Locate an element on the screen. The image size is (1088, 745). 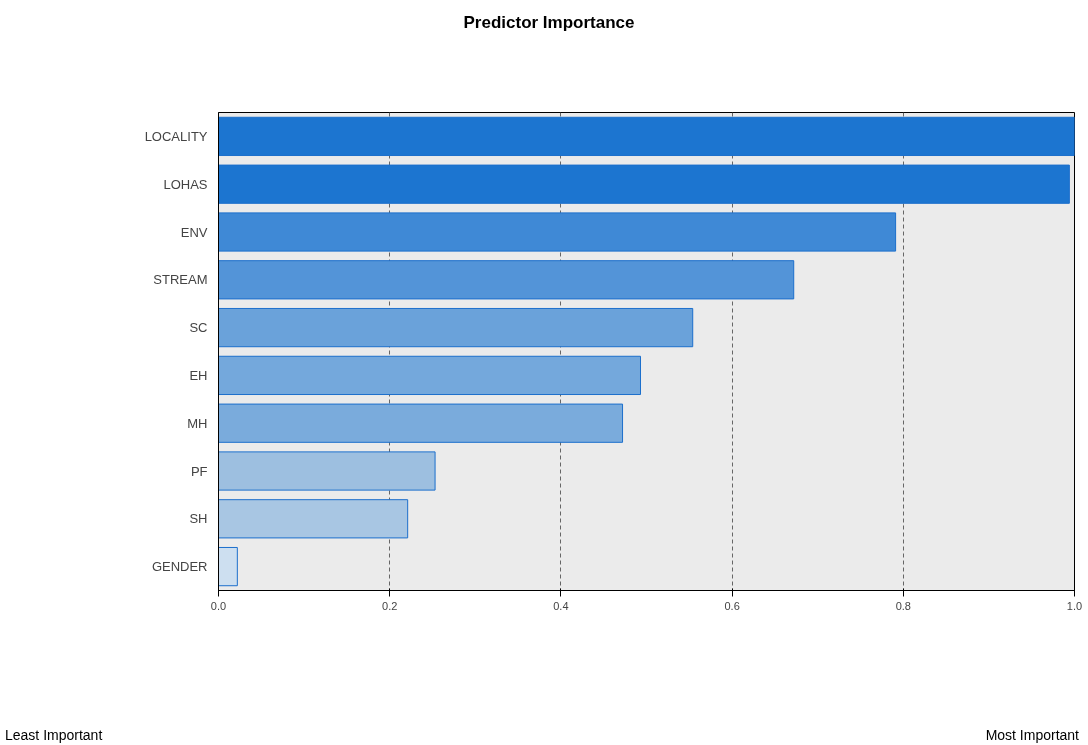
y-tick-label: ENV is located at coordinates (194, 232).